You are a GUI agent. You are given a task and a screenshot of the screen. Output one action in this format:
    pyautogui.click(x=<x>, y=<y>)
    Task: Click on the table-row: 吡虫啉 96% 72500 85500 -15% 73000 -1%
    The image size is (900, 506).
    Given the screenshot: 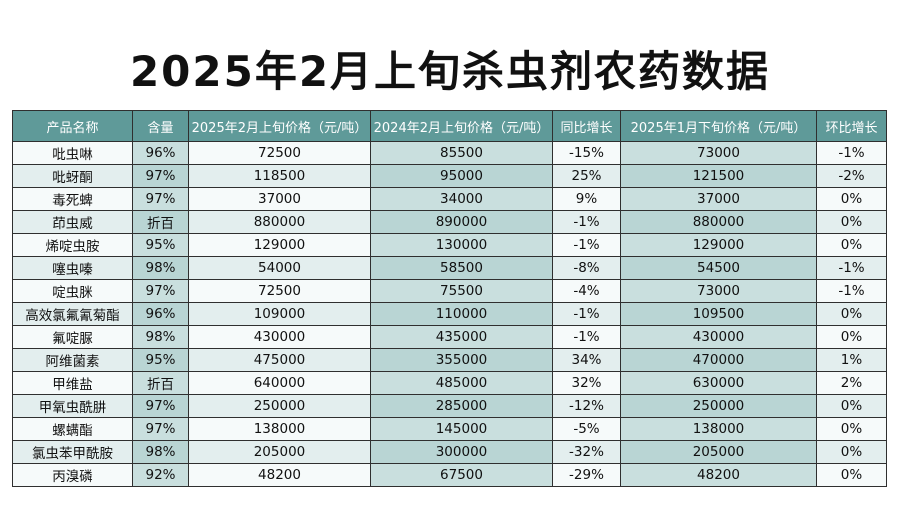 What is the action you would take?
    pyautogui.click(x=449, y=153)
    